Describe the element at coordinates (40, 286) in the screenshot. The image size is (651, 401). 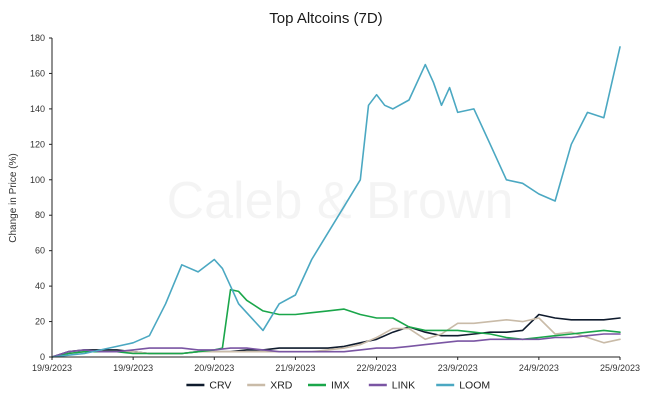
I see `y-tick-label: 40` at that location.